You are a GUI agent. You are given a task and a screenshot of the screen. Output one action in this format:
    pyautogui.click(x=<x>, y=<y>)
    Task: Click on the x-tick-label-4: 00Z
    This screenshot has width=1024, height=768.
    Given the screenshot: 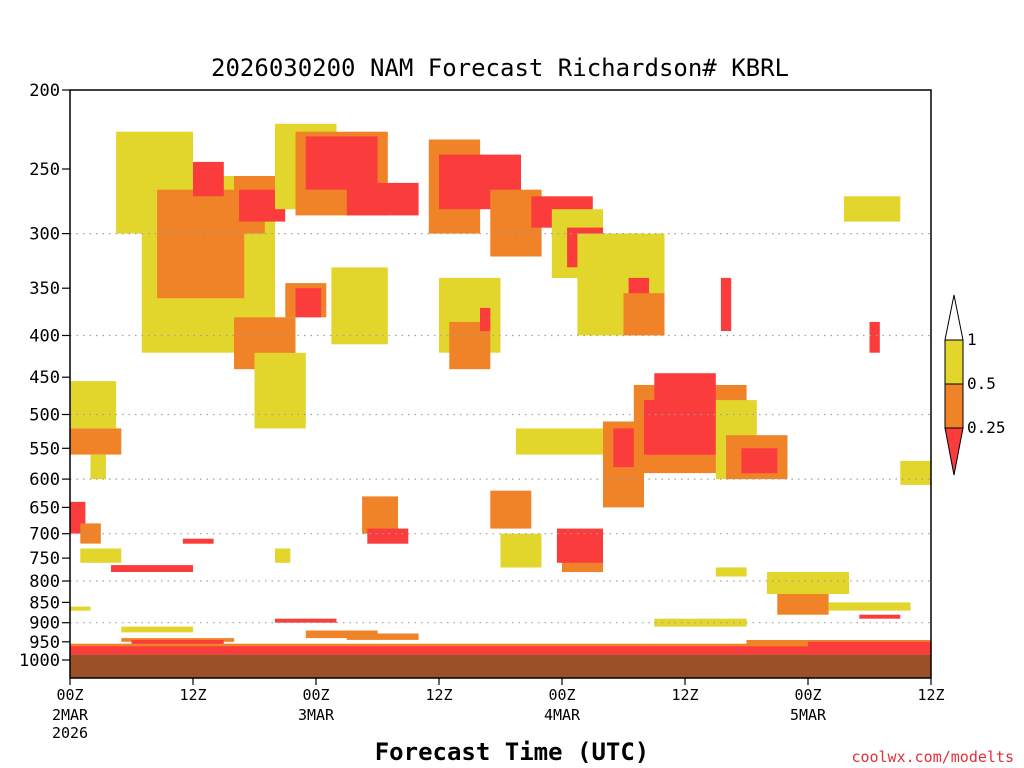 What is the action you would take?
    pyautogui.click(x=561, y=695)
    